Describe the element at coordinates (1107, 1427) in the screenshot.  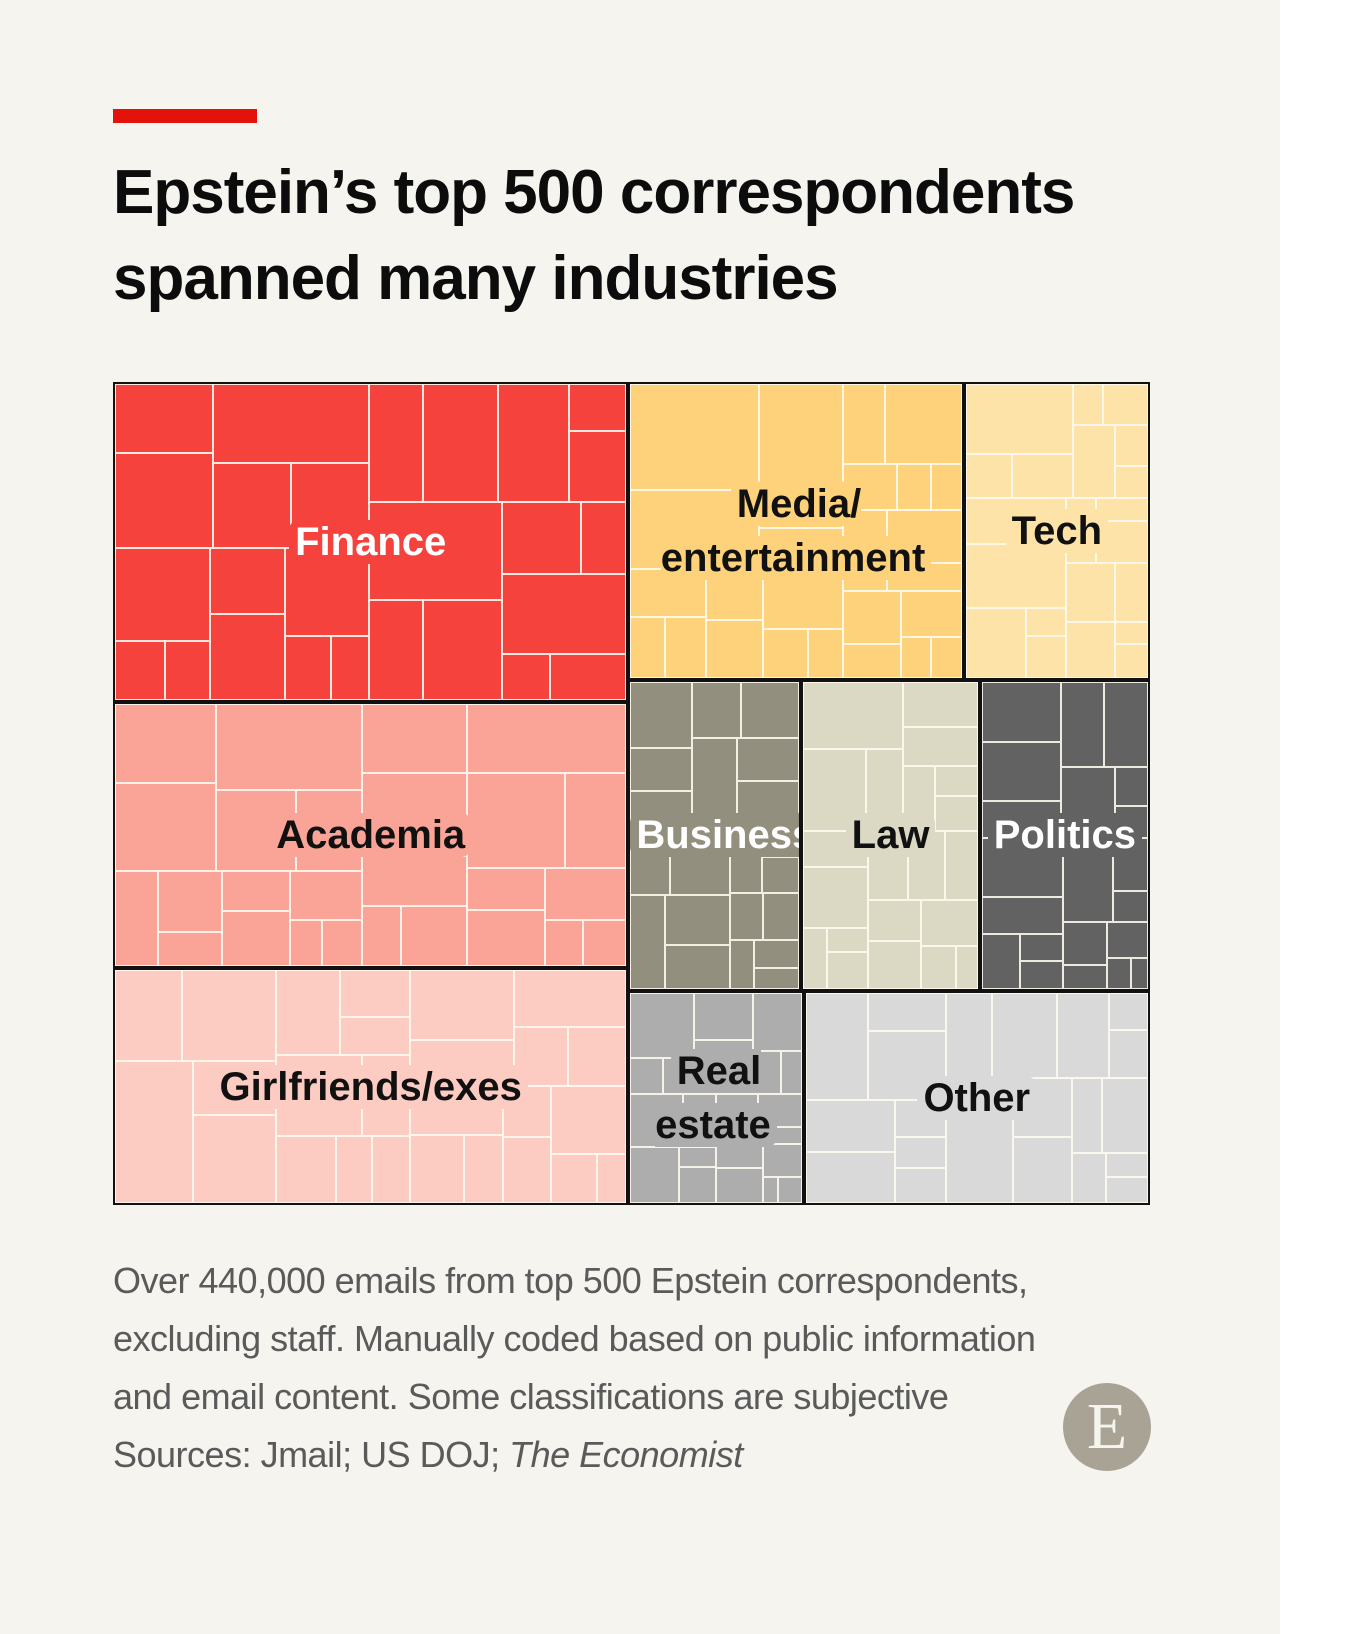
I see `economist-logo: E` at that location.